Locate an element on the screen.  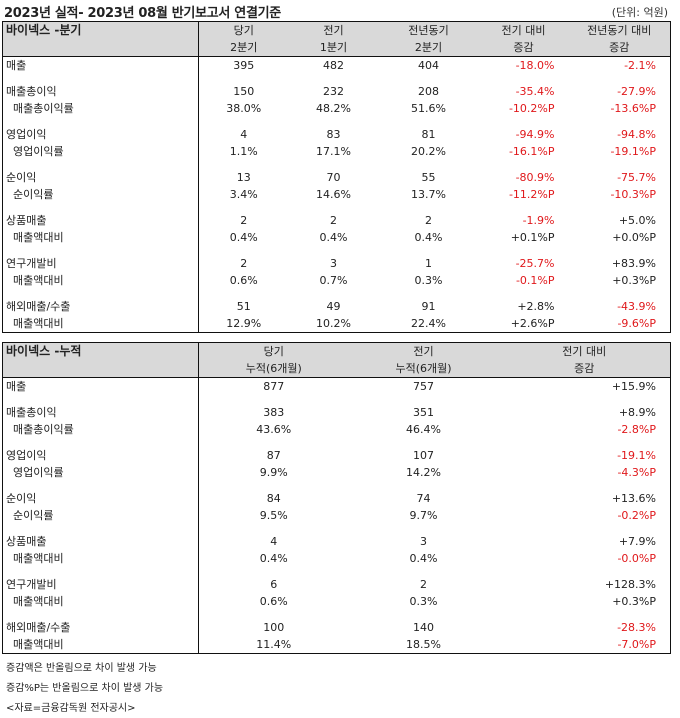
table-cell: 51.6% is located at coordinates (428, 108).